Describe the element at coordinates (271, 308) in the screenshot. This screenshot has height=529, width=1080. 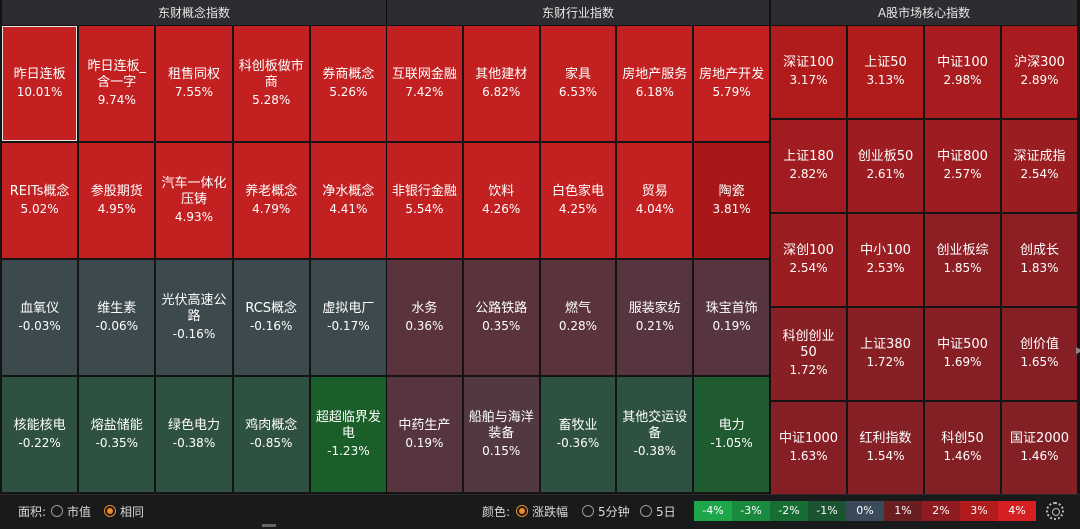
I see `tile-name: RCS概念` at that location.